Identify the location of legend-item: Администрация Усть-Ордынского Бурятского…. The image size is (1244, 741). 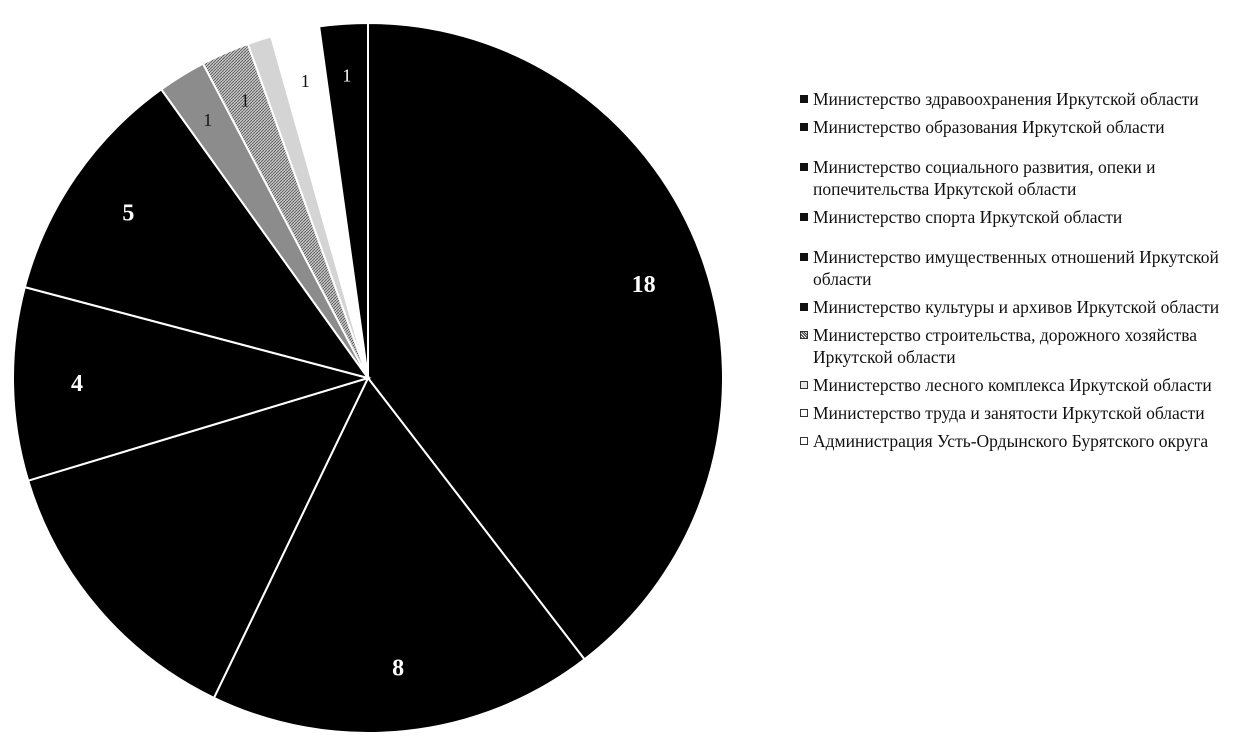
(1020, 441).